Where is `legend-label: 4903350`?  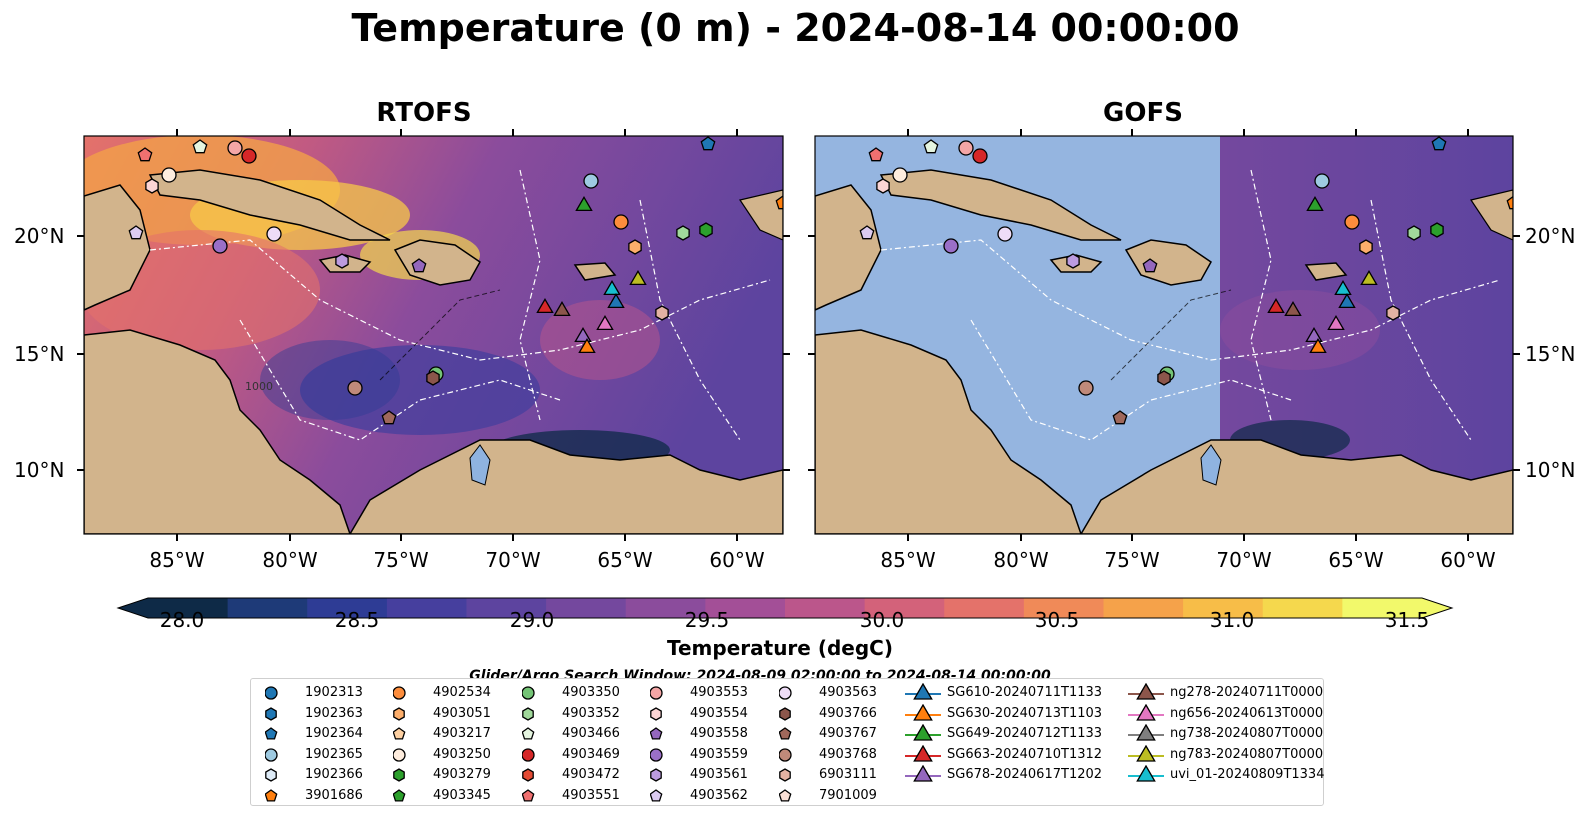
legend-label: 4903350 is located at coordinates (591, 692).